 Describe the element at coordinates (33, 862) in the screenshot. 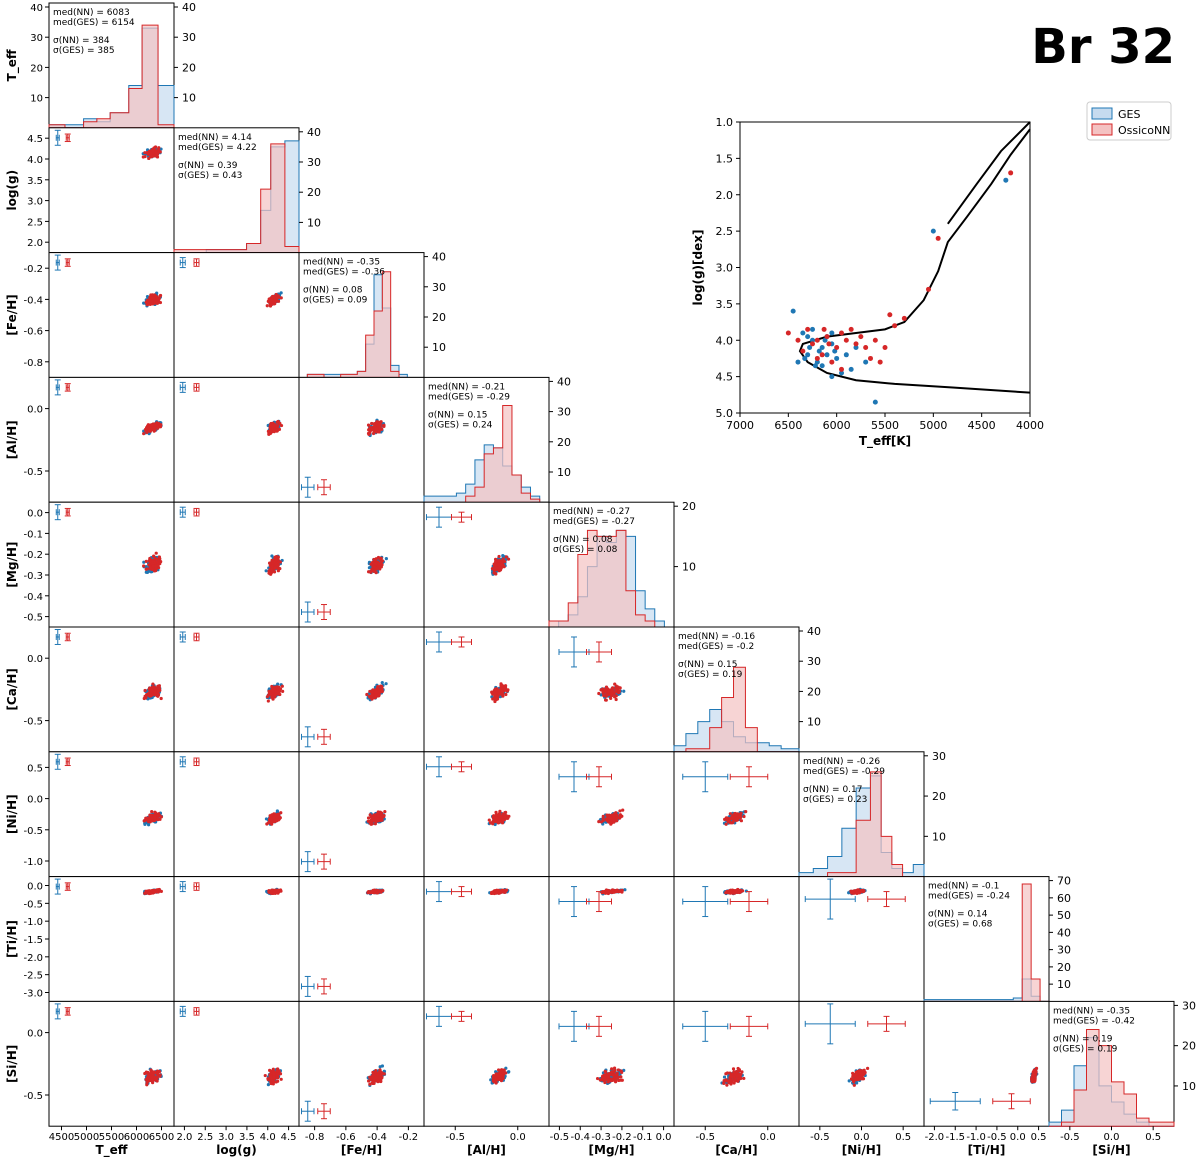

I see `y-tick-label: -1.0` at that location.